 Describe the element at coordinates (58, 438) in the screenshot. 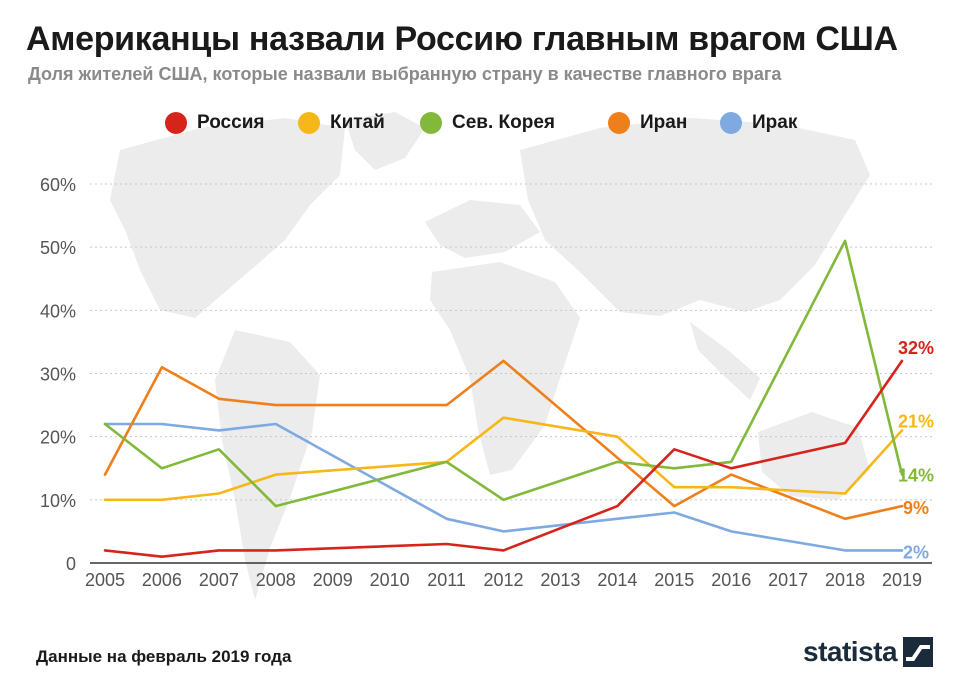

I see `y-tick-label: 20%` at that location.